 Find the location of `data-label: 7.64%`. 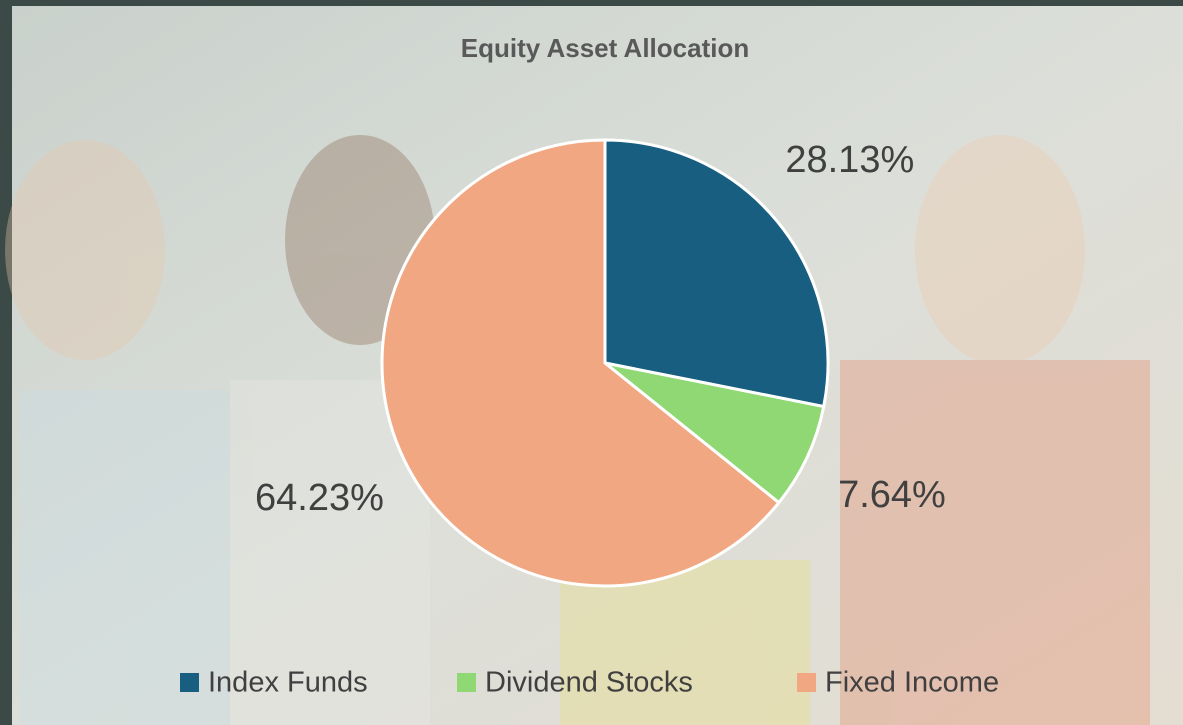

data-label: 7.64% is located at coordinates (892, 495).